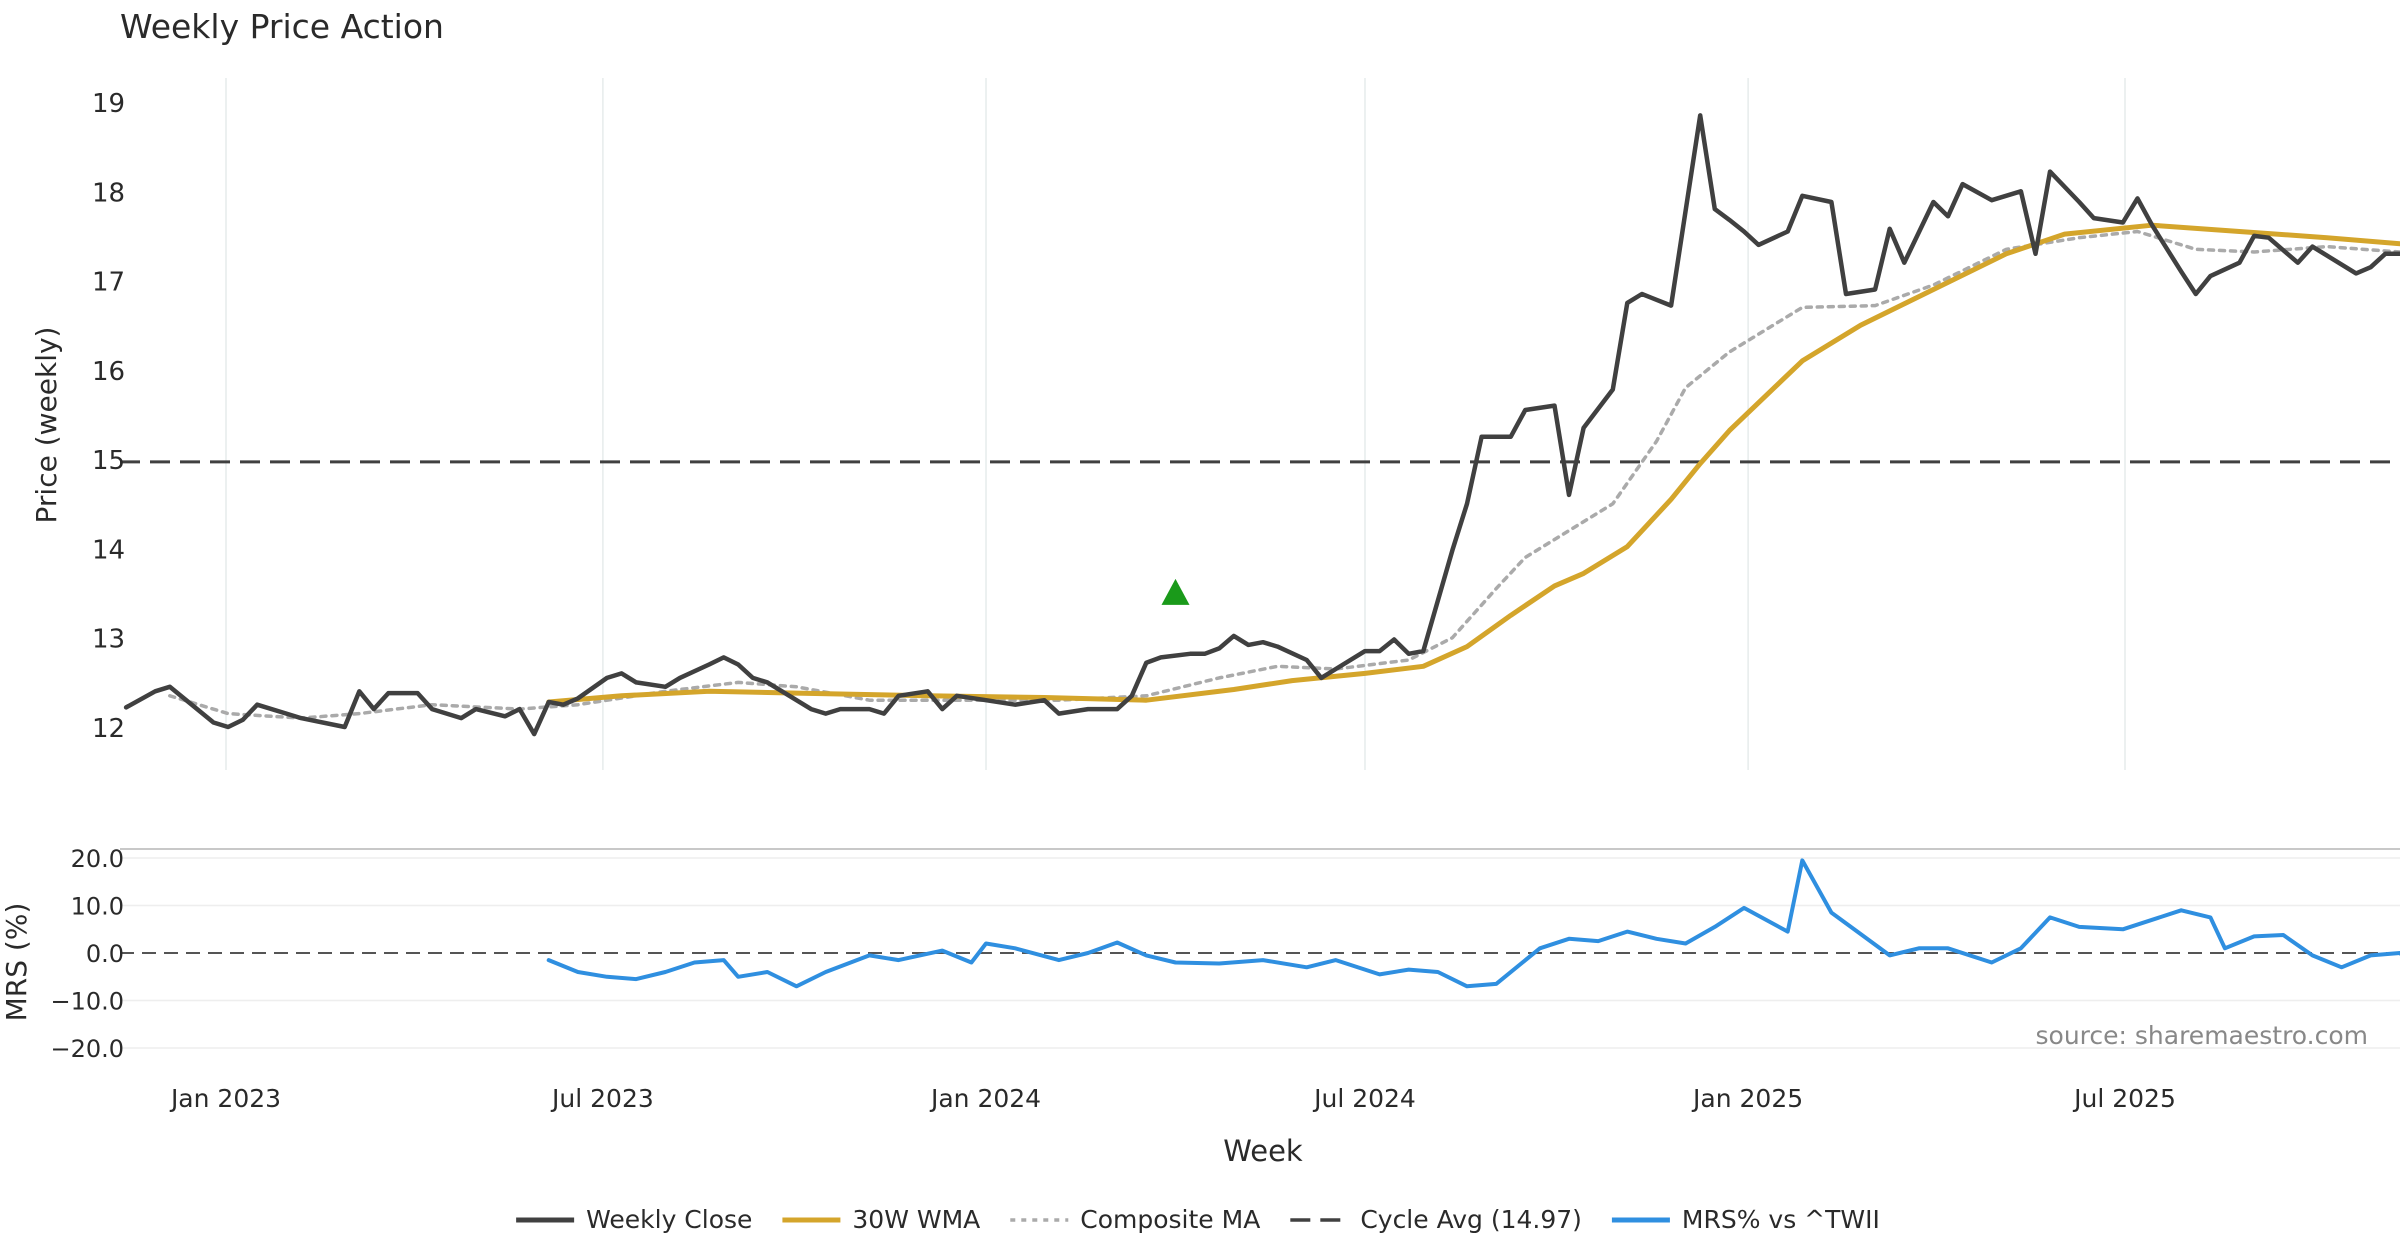 The image size is (2400, 1260). What do you see at coordinates (87, 1049) in the screenshot?
I see `mrs-y-tick-label: −20.0` at bounding box center [87, 1049].